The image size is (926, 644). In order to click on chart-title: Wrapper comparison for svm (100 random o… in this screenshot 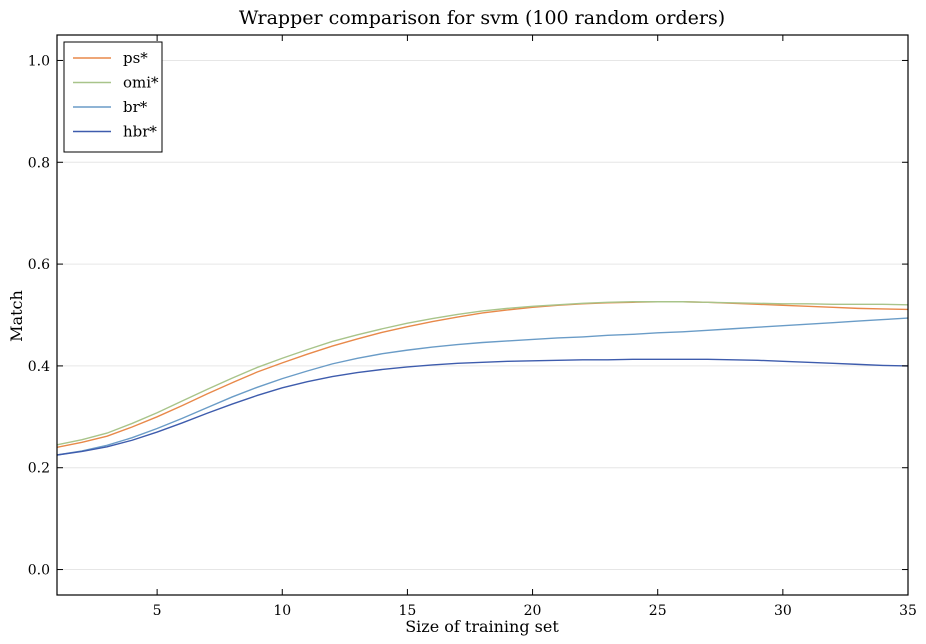, I will do `click(482, 18)`.